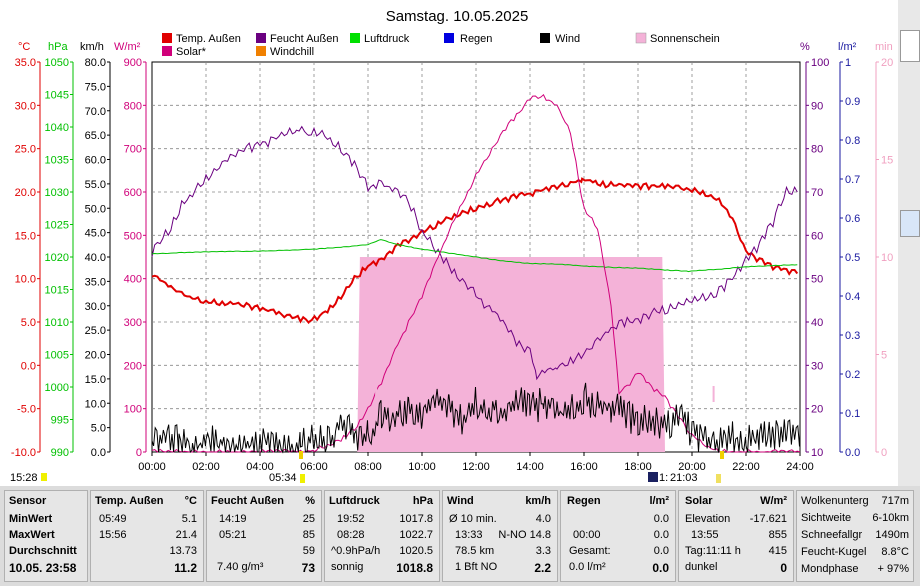  I want to click on left-axis-tick-label: 1040, so click(57, 128).